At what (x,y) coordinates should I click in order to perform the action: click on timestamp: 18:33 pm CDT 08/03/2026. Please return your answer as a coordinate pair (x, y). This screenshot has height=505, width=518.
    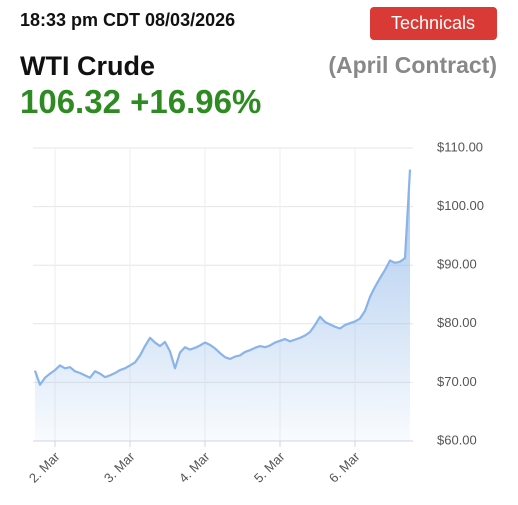
    Looking at the image, I should click on (127, 20).